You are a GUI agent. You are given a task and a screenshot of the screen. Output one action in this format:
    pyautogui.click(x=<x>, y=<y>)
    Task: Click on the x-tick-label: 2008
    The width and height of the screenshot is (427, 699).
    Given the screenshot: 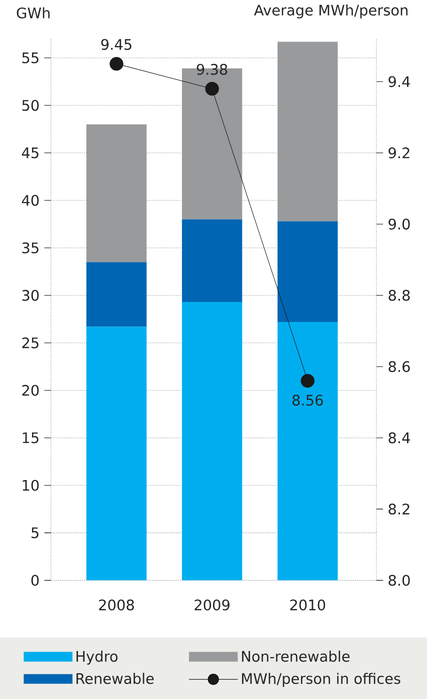 What is the action you would take?
    pyautogui.click(x=116, y=604)
    